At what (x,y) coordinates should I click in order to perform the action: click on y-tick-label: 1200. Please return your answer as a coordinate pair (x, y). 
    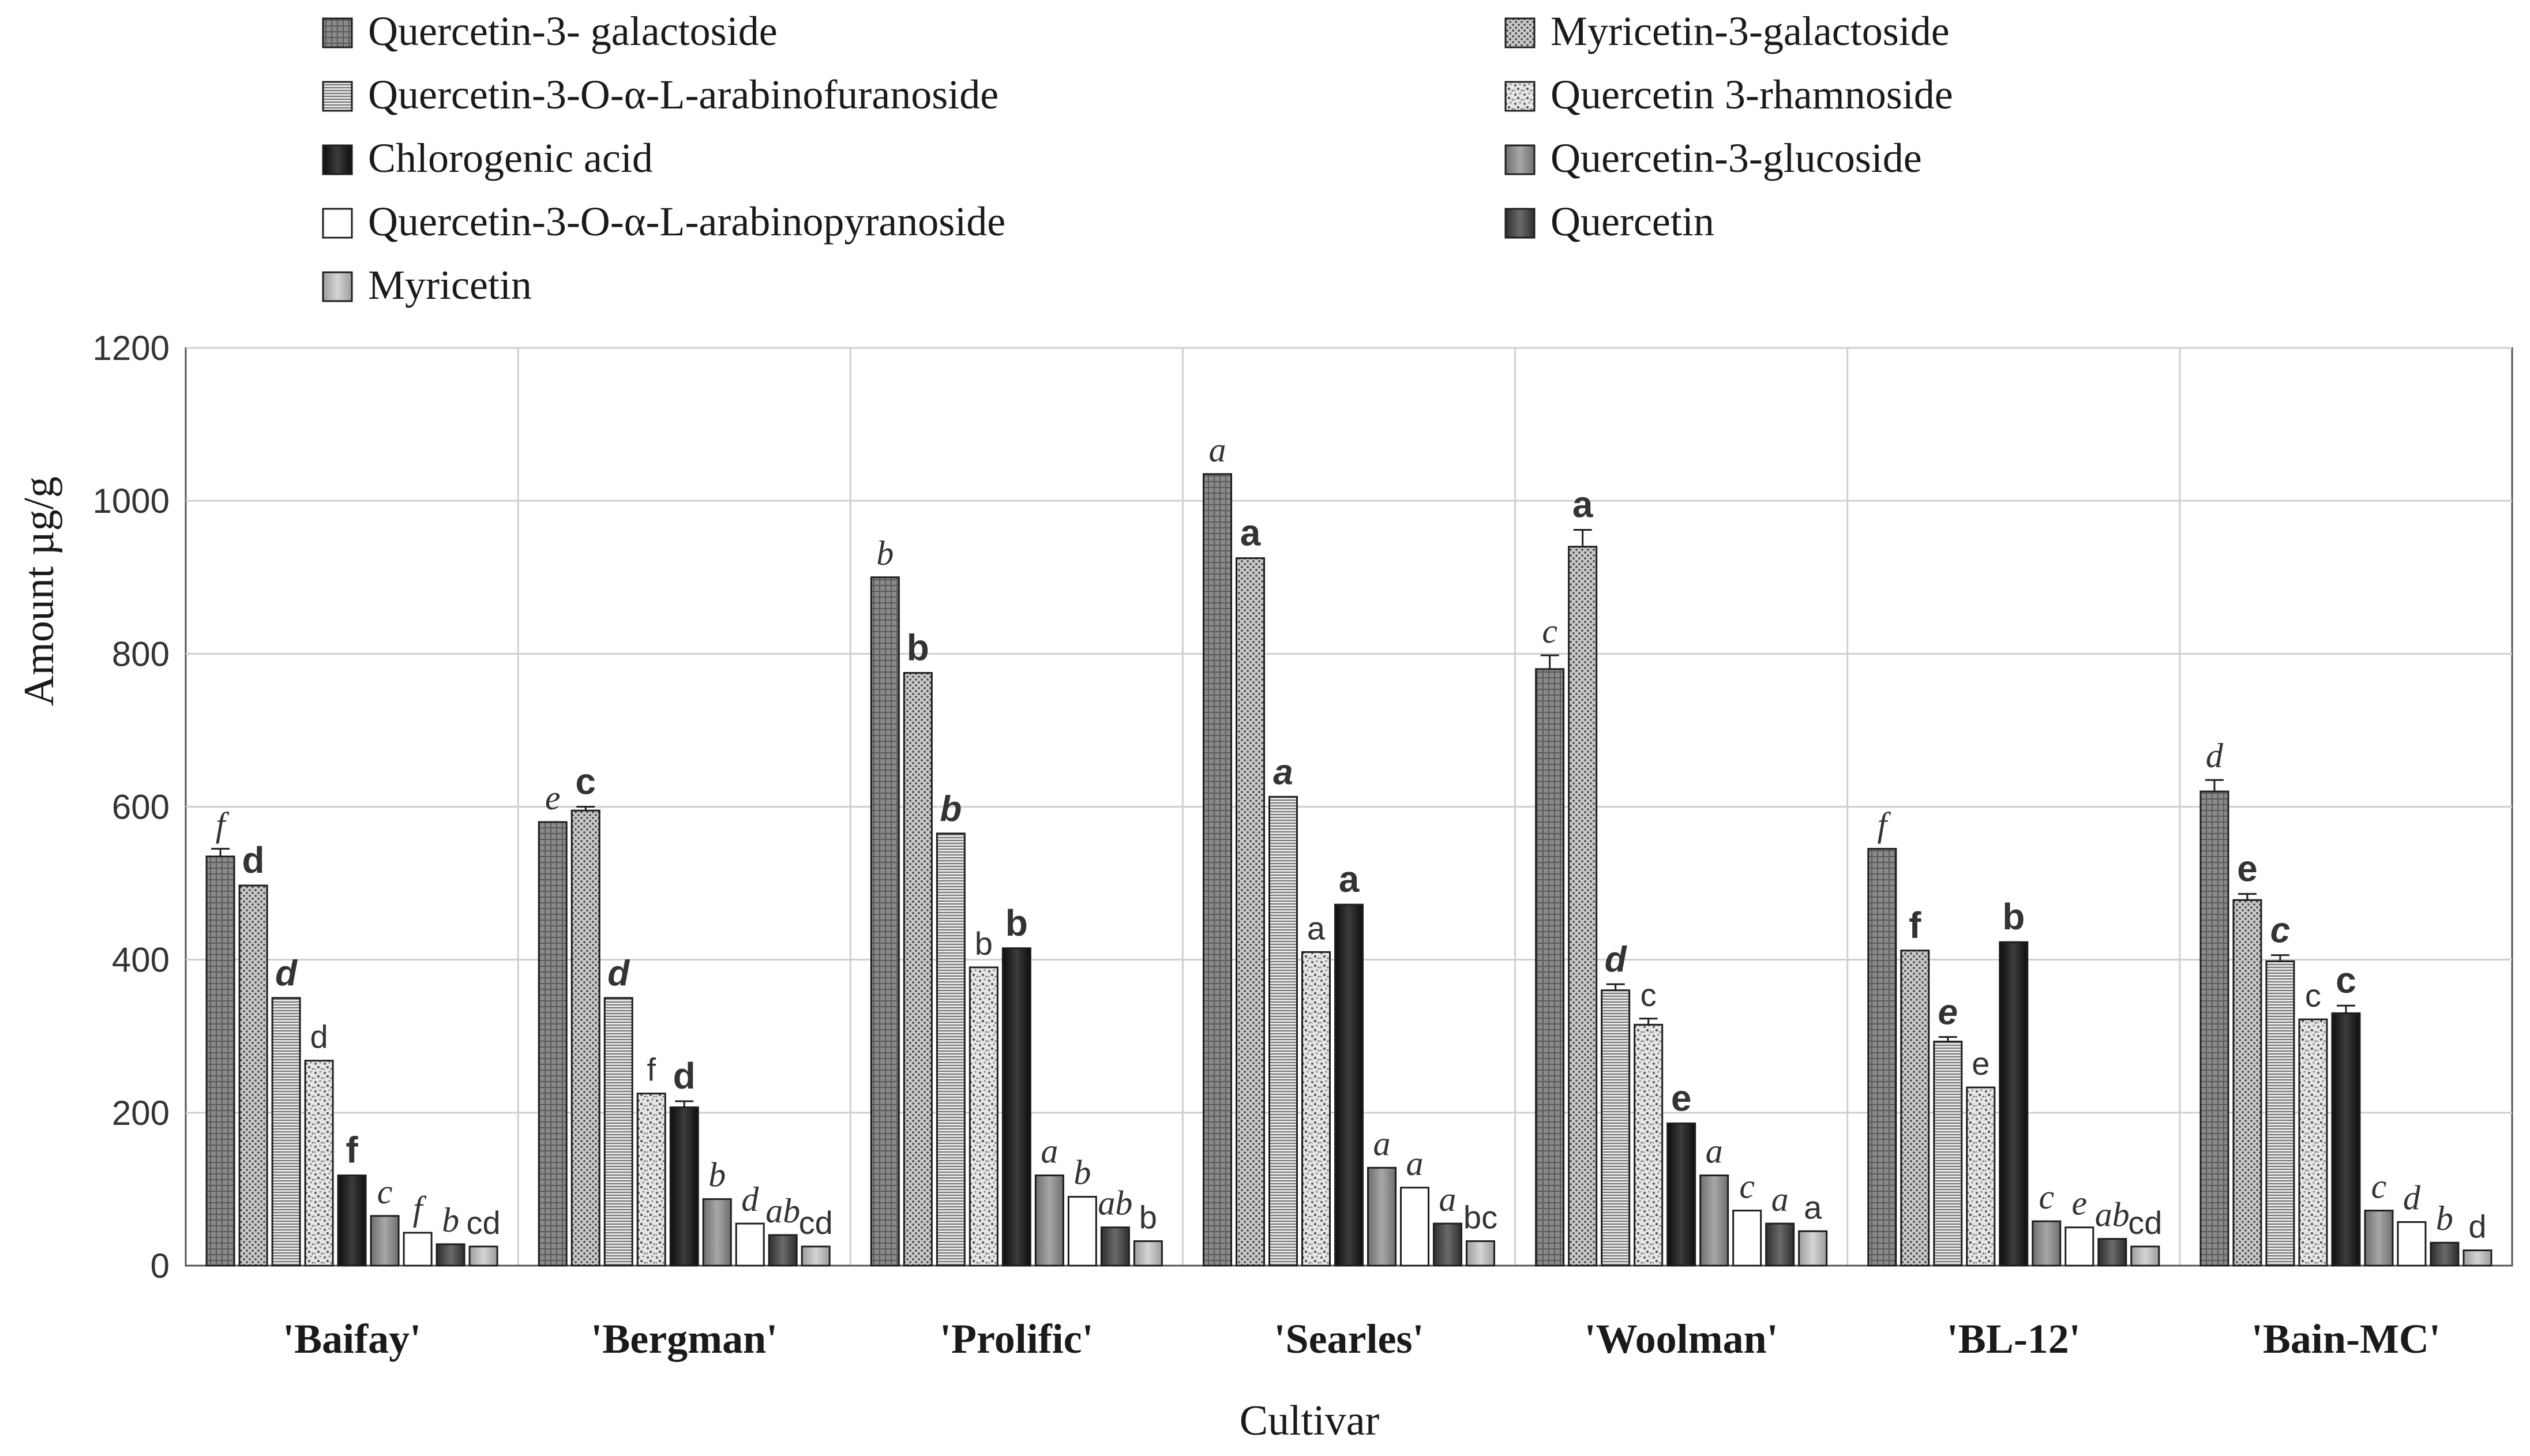
    Looking at the image, I should click on (131, 348).